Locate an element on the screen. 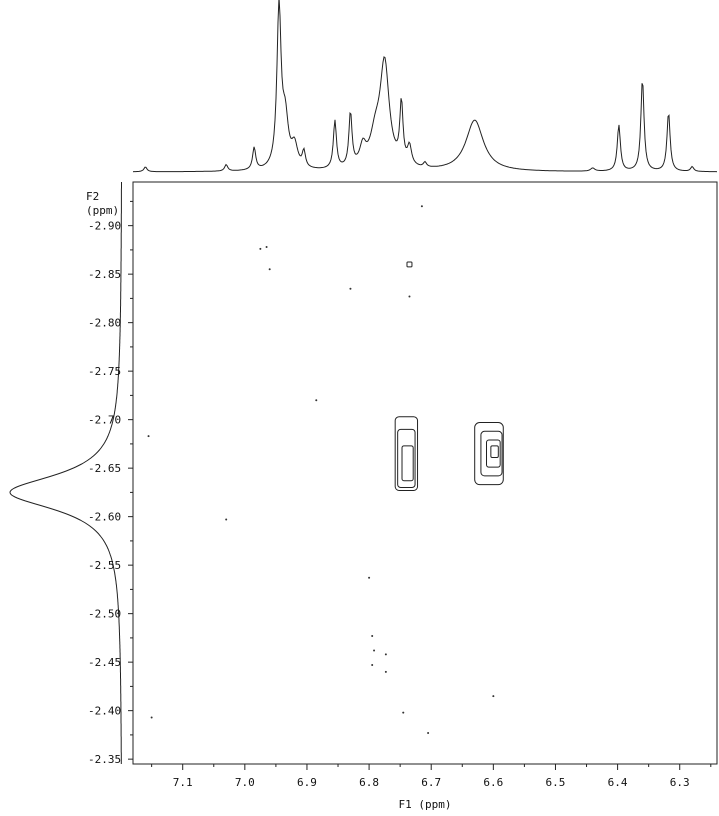  x-tick-label: 6.3 is located at coordinates (680, 782).